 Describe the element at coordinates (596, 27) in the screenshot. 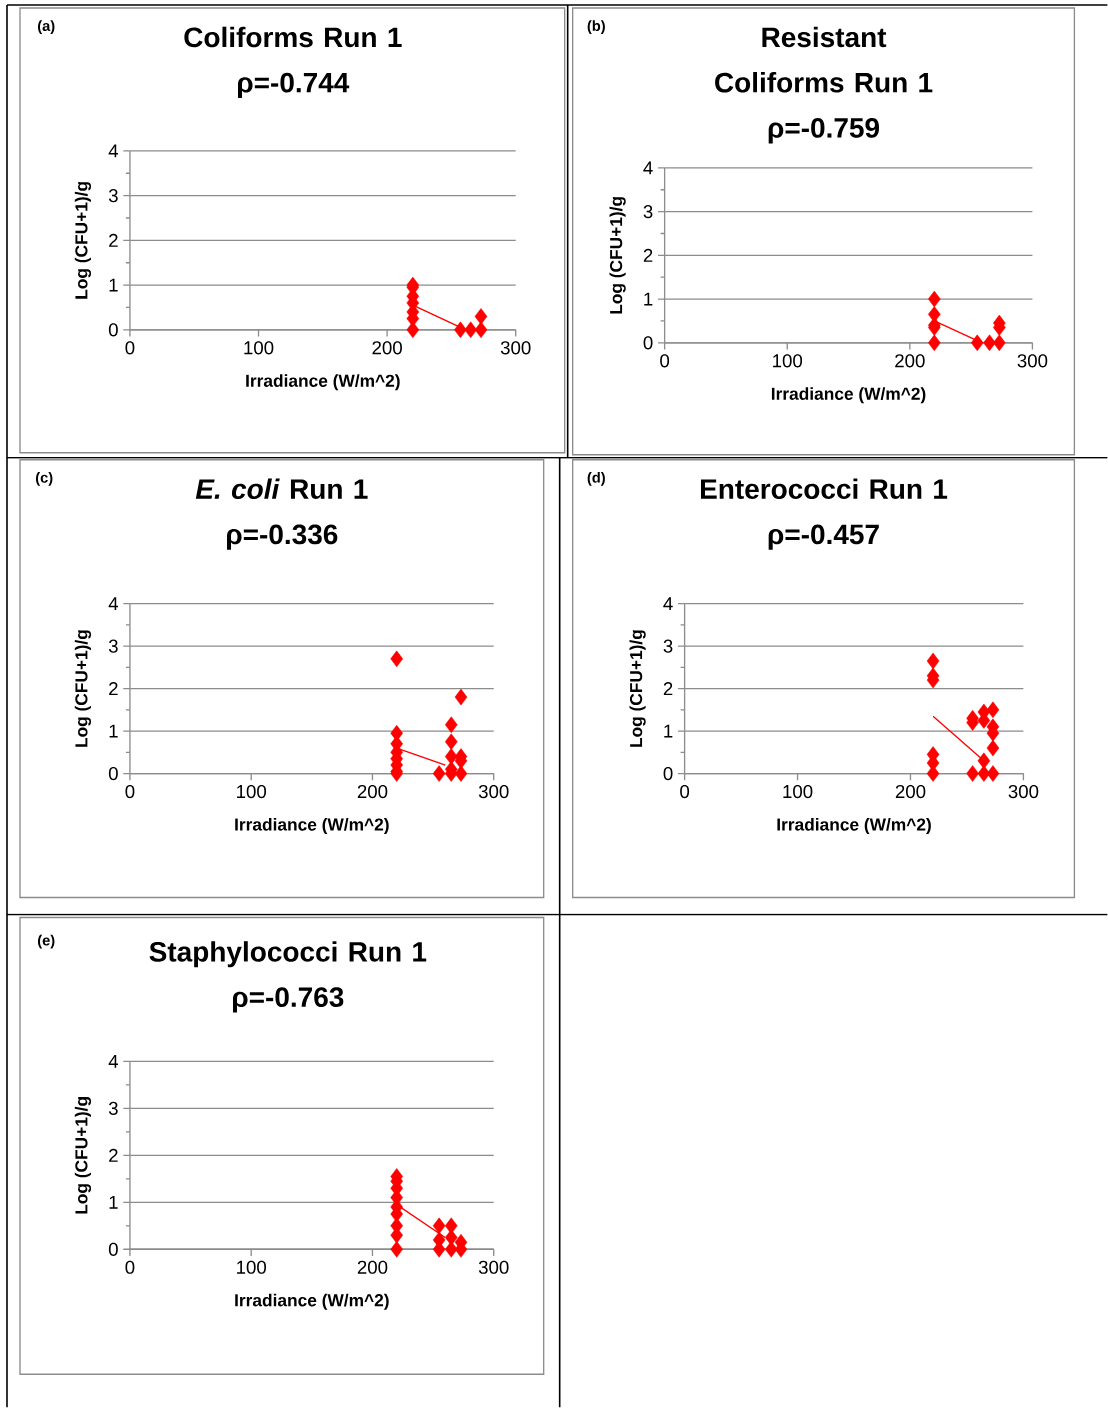

I see `text: (b)` at that location.